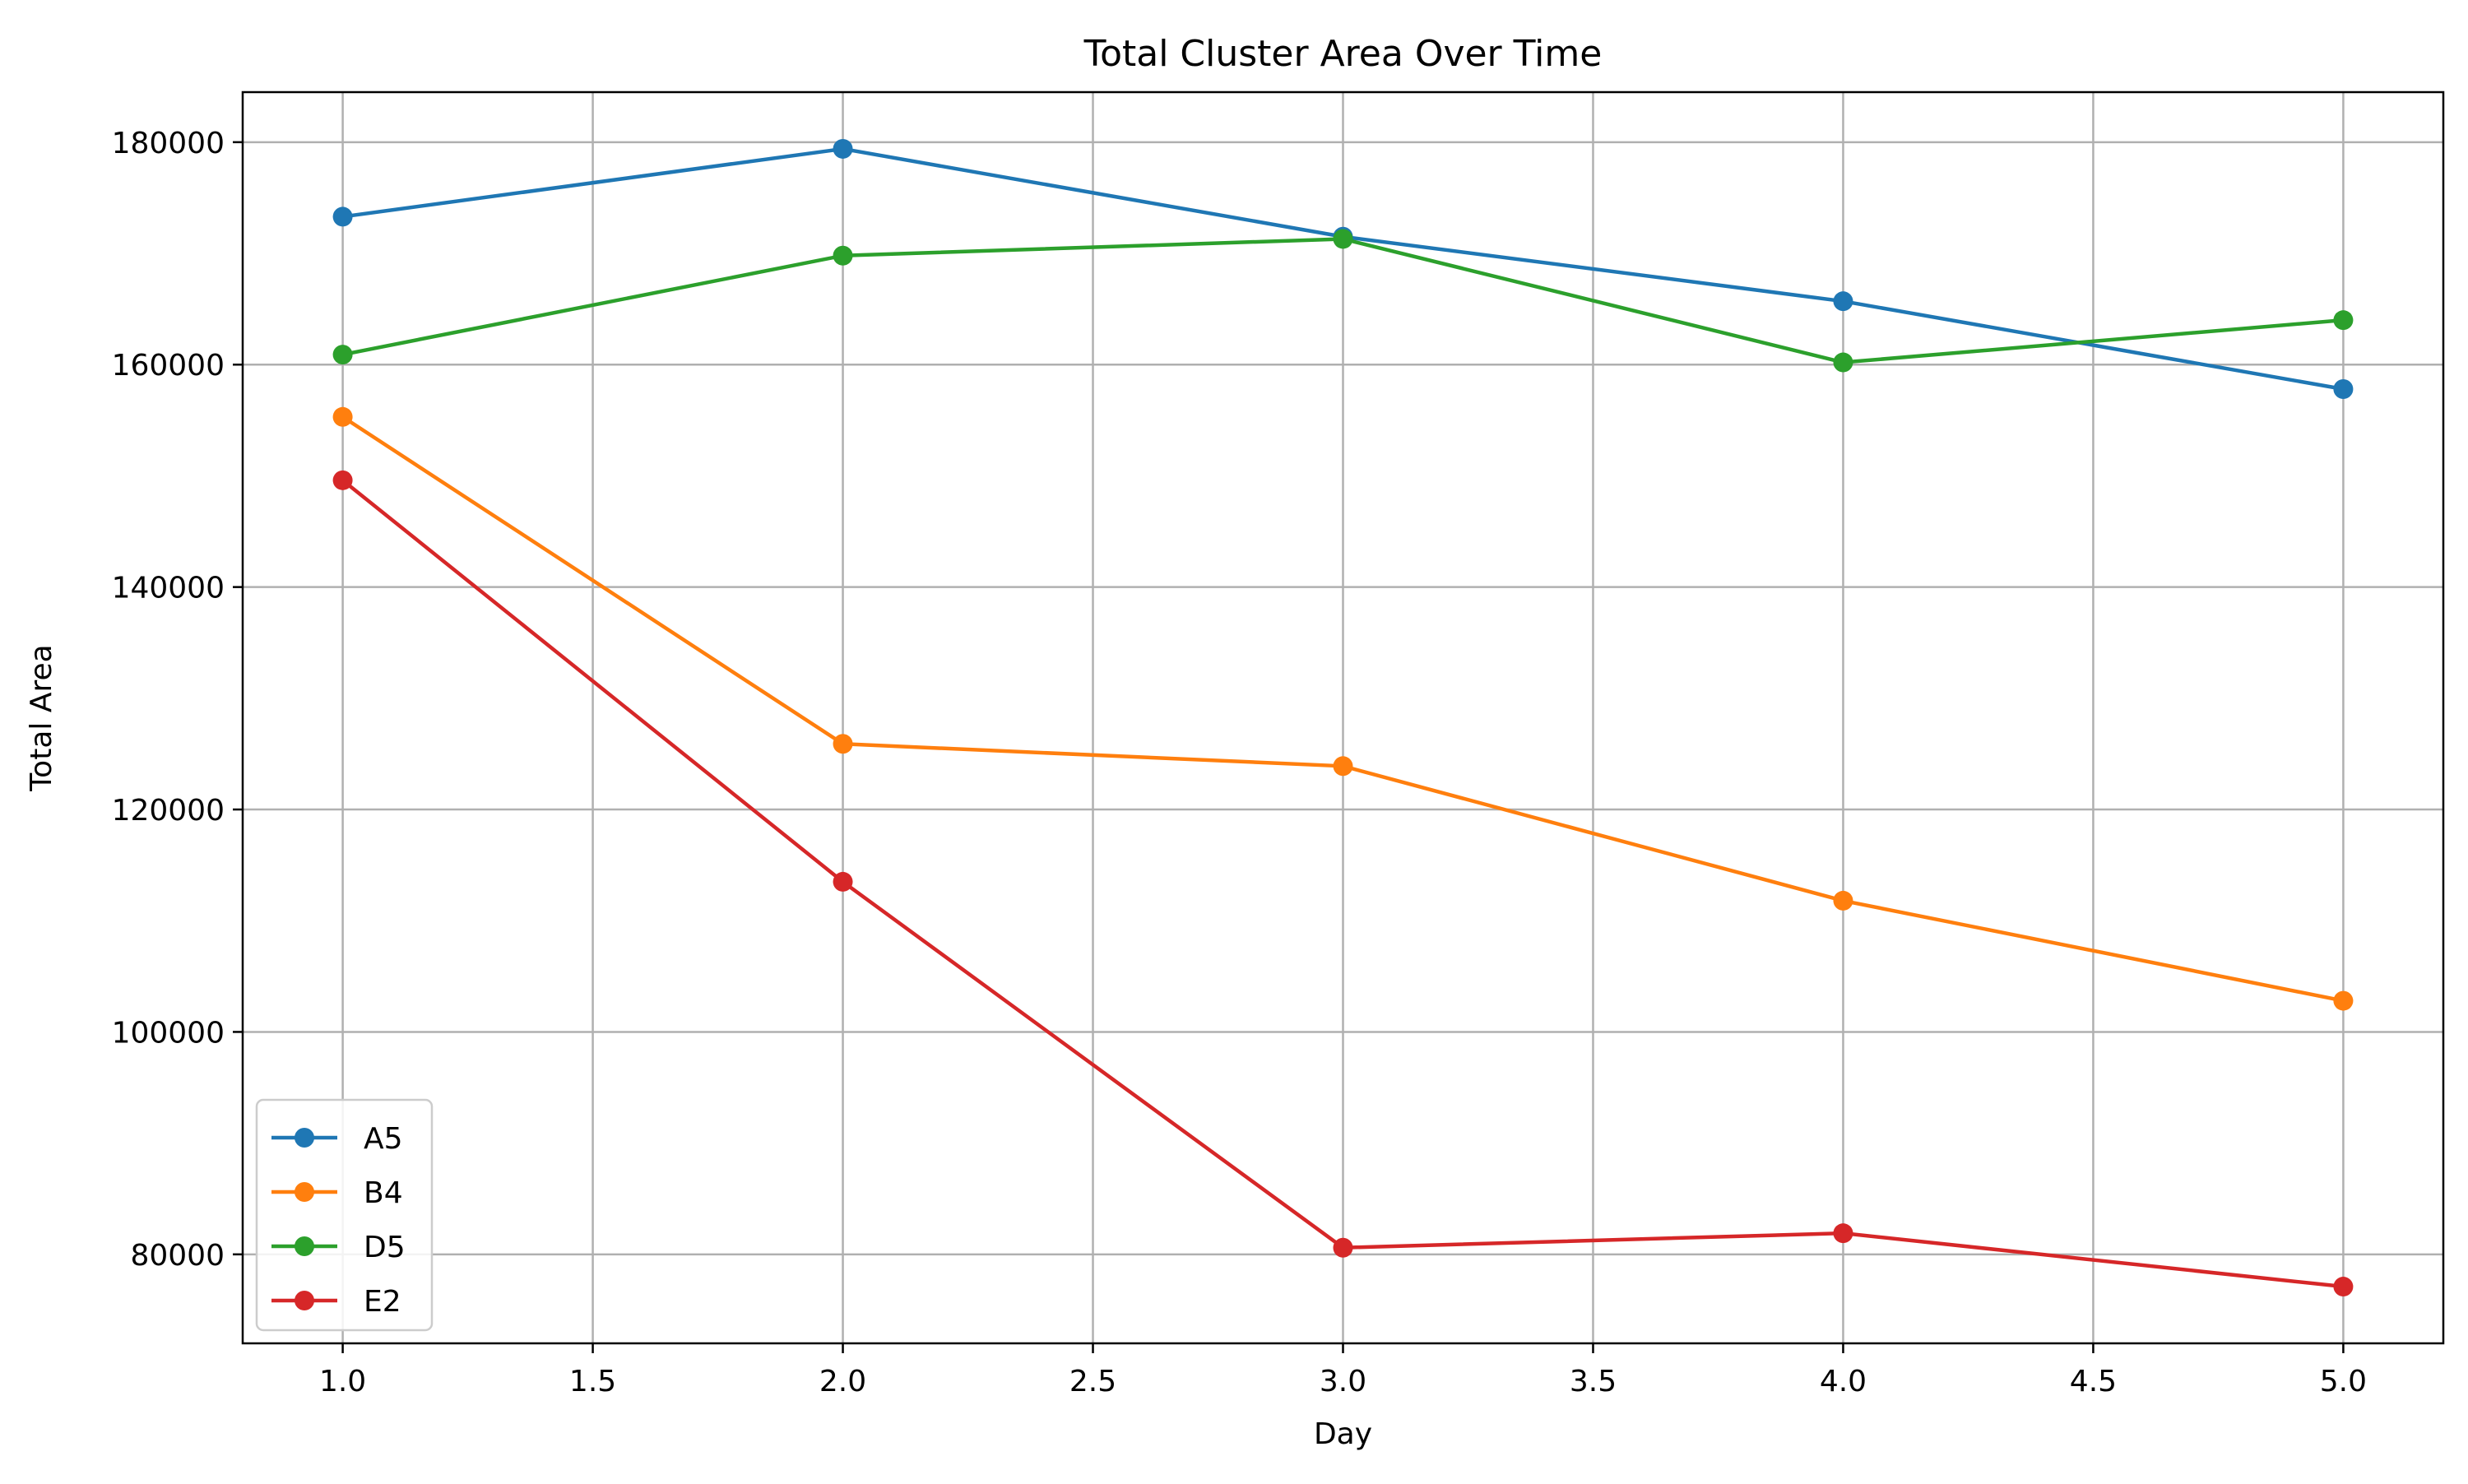 This screenshot has width=2468, height=1484. Describe the element at coordinates (168, 588) in the screenshot. I see `y-tick-label: 140000` at that location.